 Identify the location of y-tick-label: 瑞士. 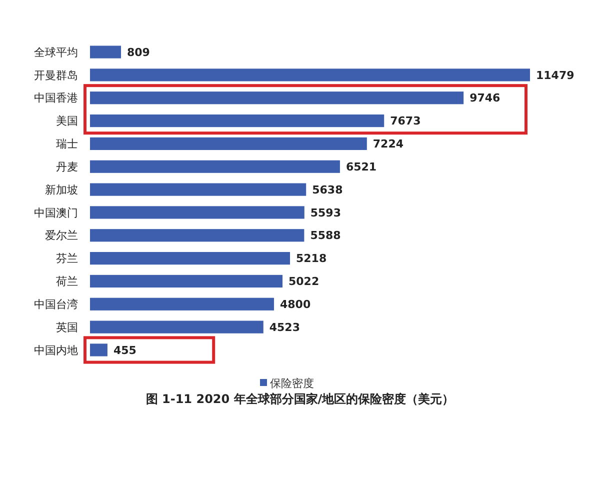
(67, 144).